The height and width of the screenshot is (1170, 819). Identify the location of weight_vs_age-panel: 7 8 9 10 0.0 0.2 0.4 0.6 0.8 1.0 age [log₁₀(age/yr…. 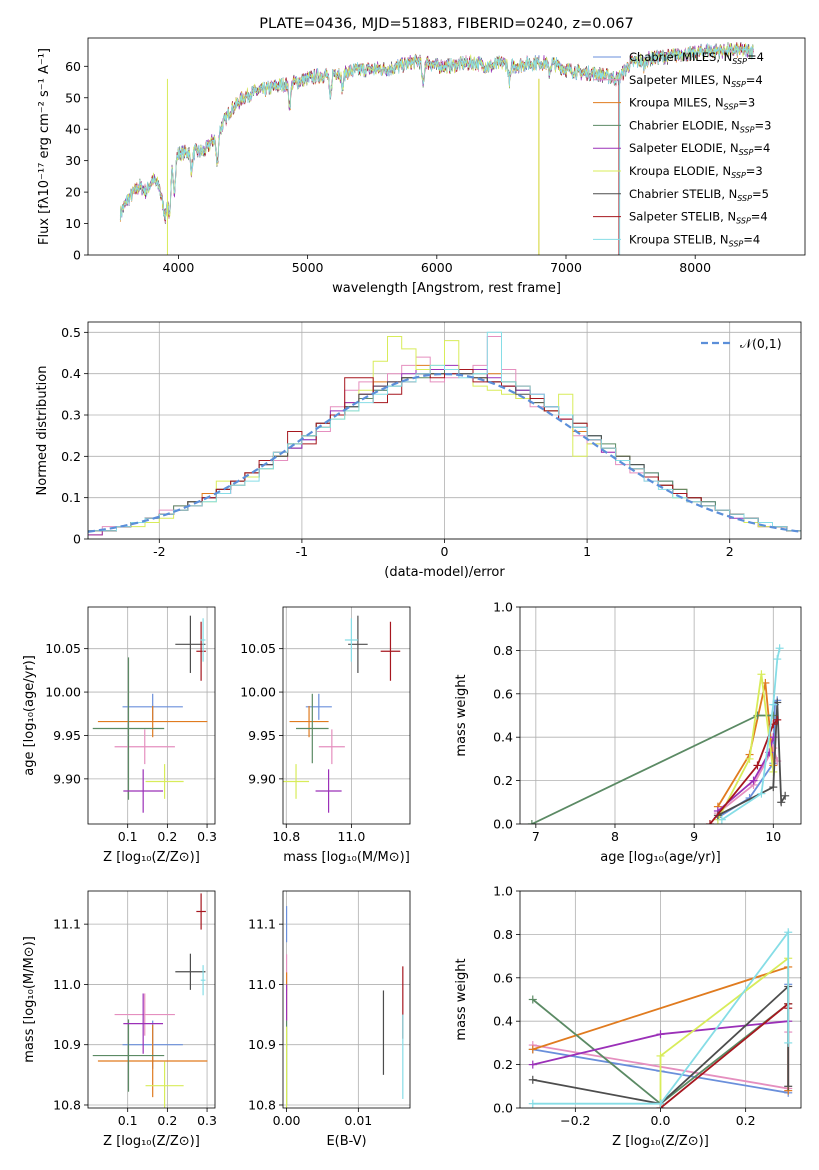
(628, 732).